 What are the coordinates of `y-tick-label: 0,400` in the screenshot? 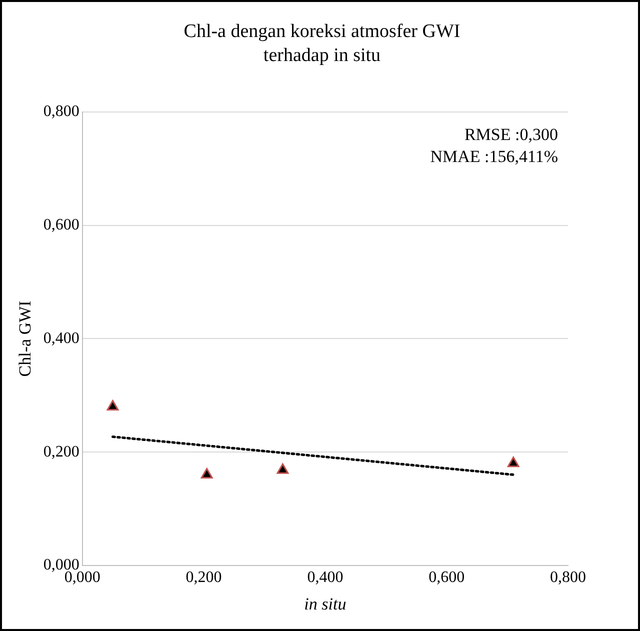 It's located at (61, 338).